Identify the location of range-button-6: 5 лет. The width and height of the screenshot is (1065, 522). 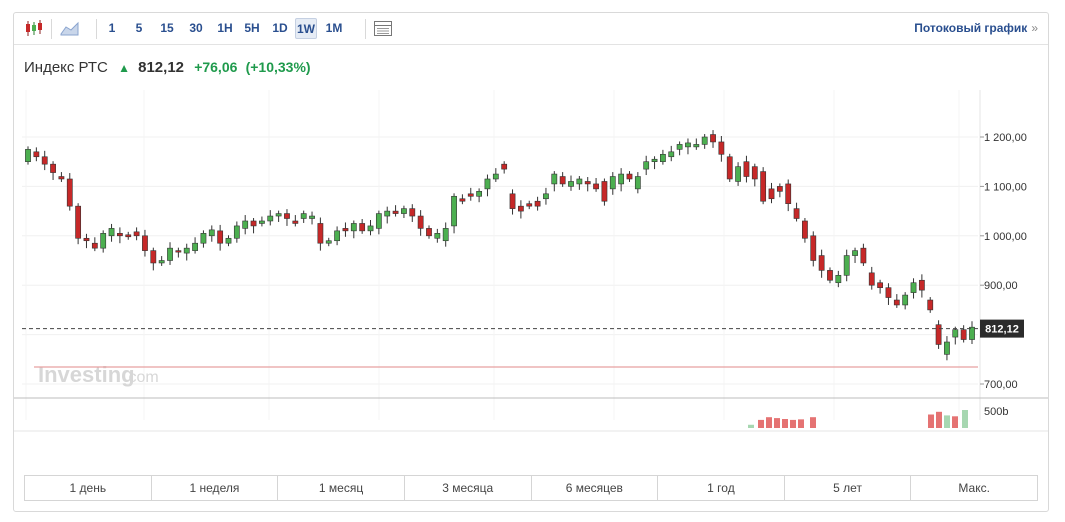
(848, 488).